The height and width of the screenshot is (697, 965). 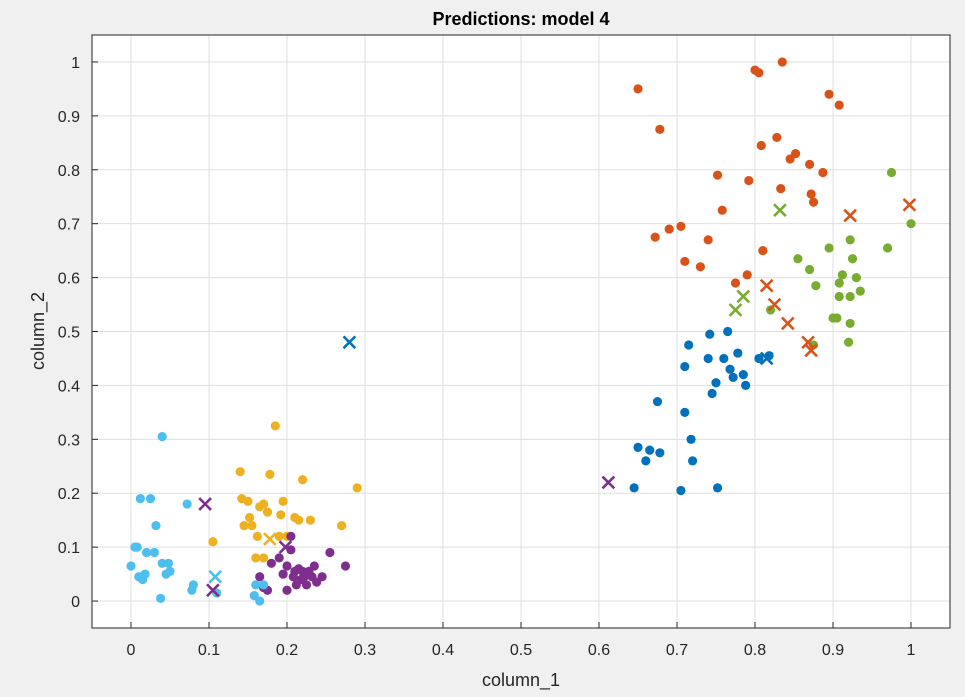 I want to click on x-tick-label: 1, so click(x=911, y=650).